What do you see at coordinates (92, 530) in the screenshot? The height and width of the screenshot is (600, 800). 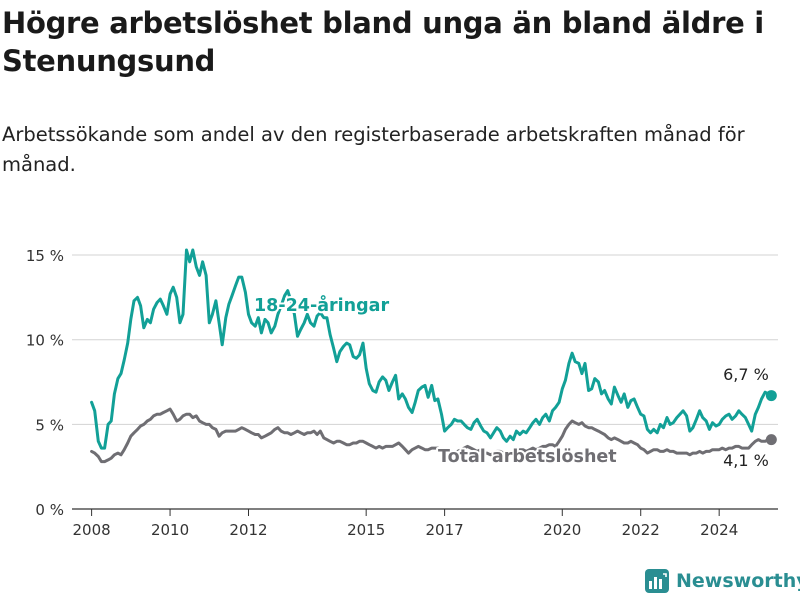 I see `x-tick-label: 2008` at bounding box center [92, 530].